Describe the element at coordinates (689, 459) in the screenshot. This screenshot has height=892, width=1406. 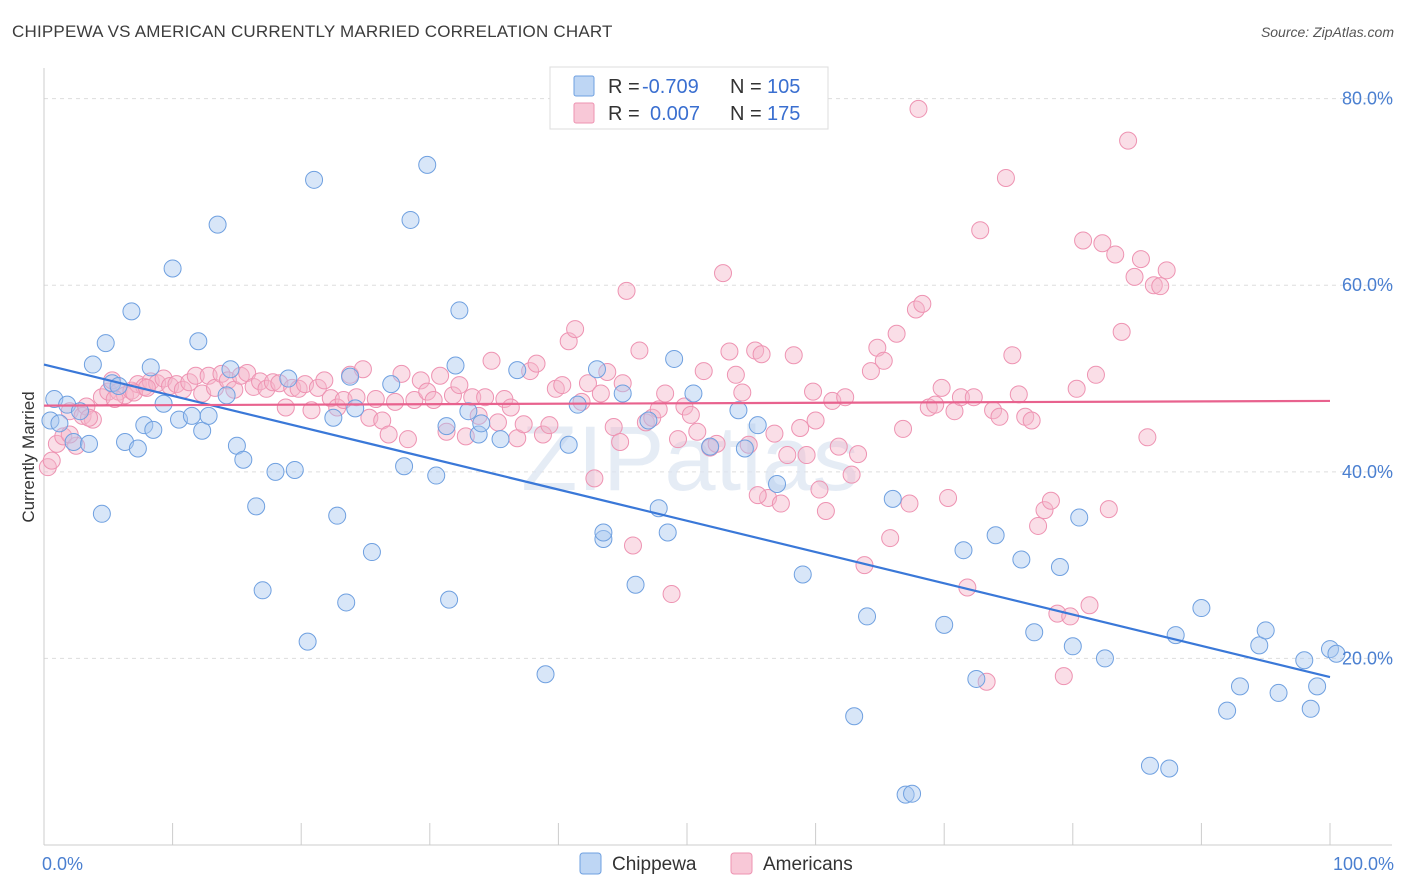
I see `watermark: ZIPatlas` at that location.